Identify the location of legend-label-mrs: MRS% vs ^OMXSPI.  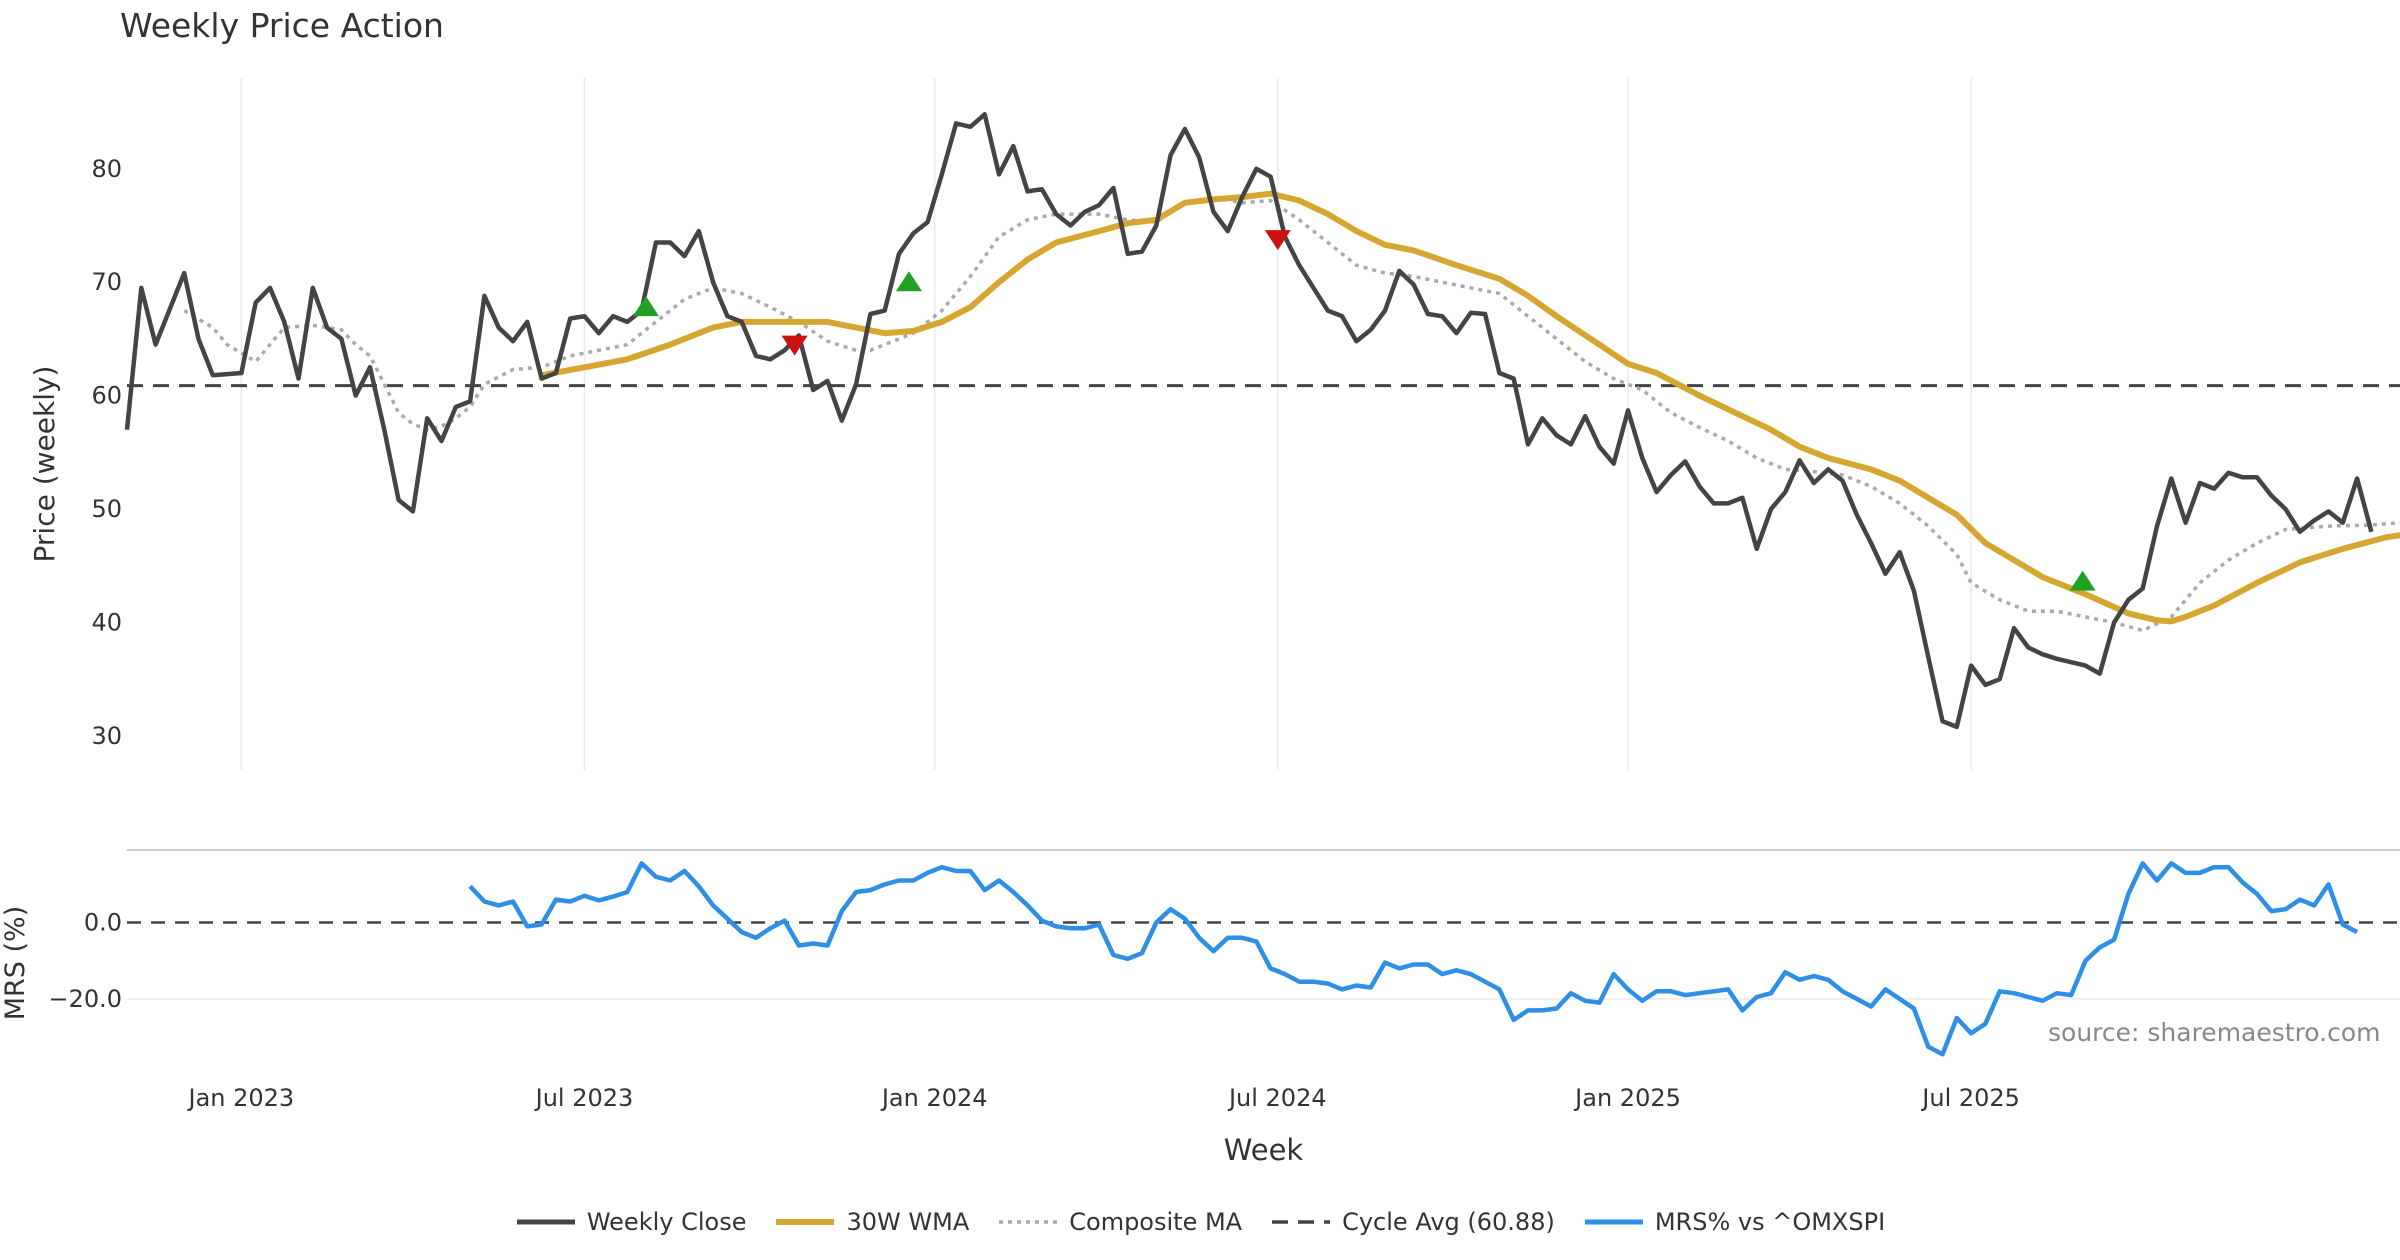
(1770, 1222).